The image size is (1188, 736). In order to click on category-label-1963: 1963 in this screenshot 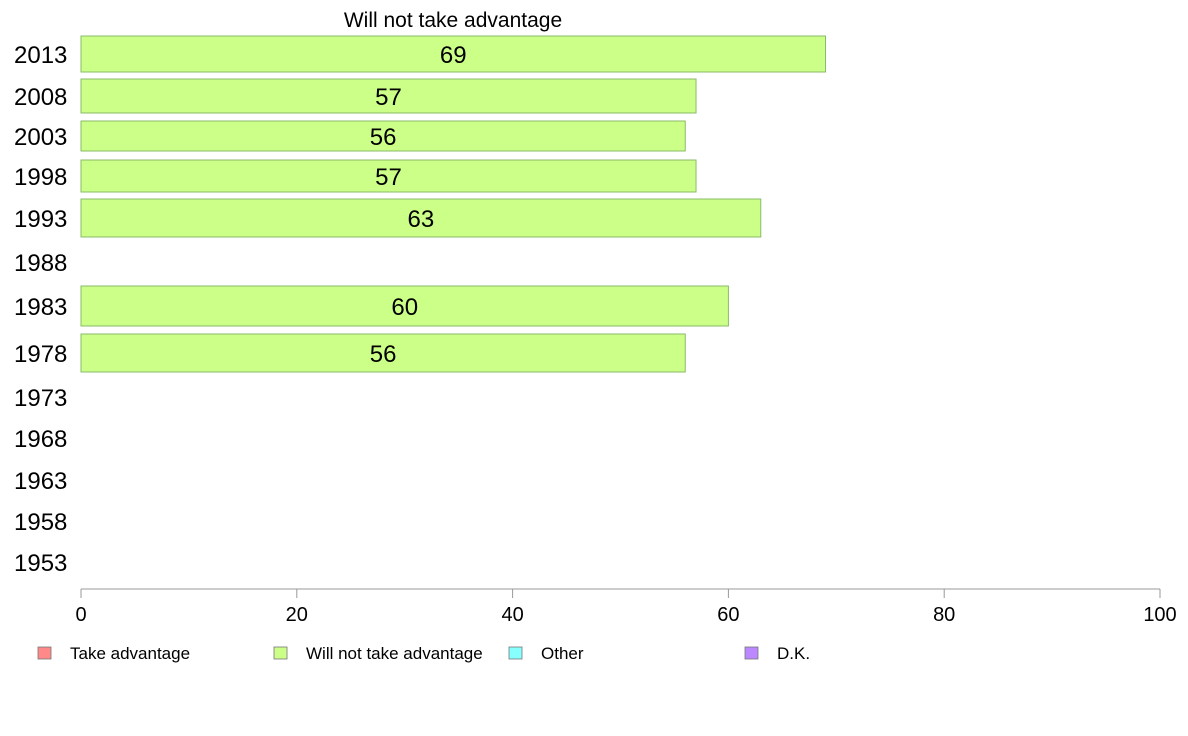, I will do `click(40, 481)`.